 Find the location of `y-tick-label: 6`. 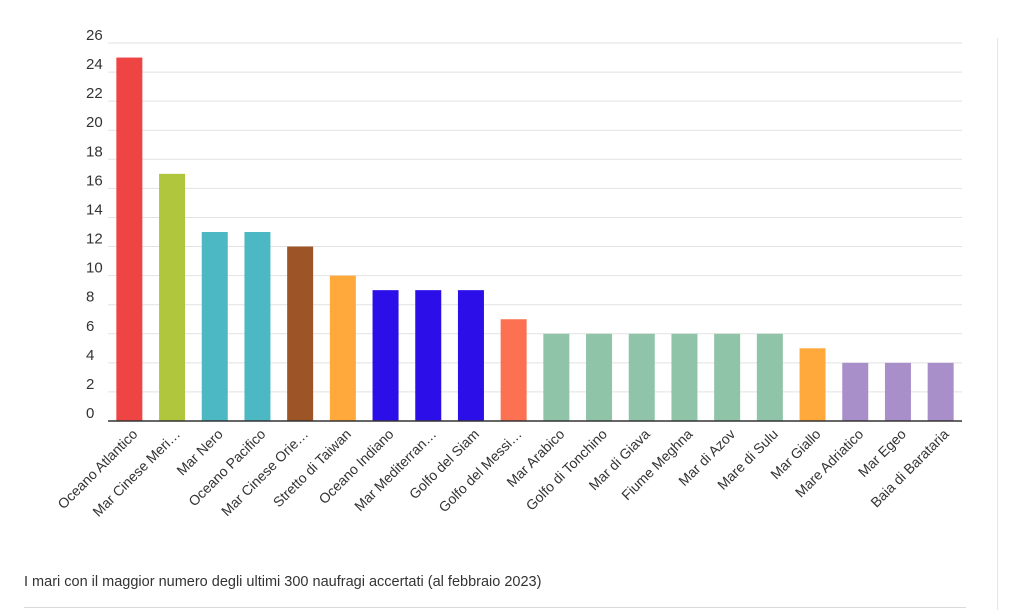

y-tick-label: 6 is located at coordinates (90, 326).